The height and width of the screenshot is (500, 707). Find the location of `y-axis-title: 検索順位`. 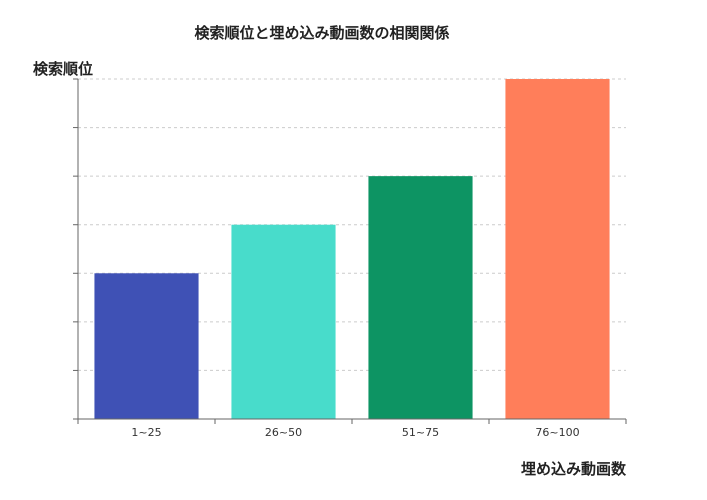

y-axis-title: 検索順位 is located at coordinates (63, 69).